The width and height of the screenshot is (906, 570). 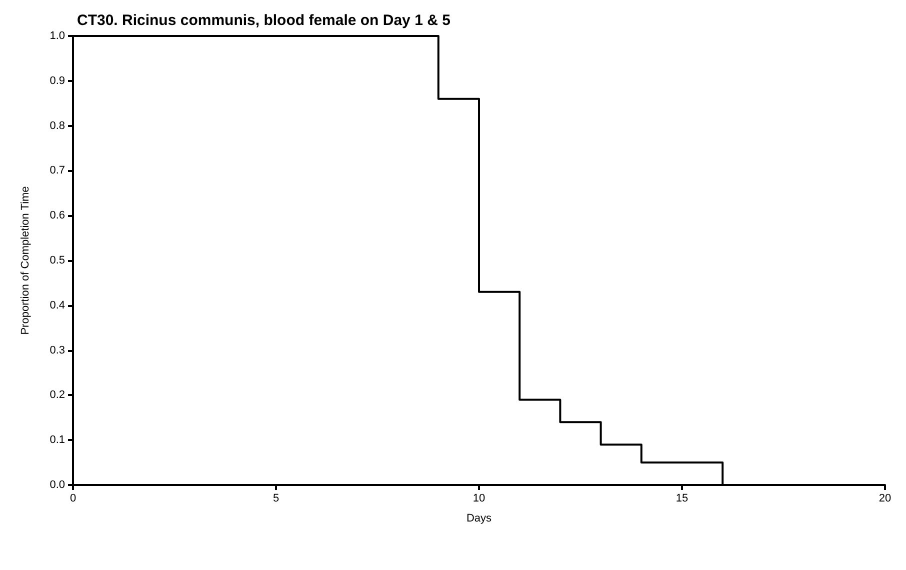 I want to click on y-tick-label: 0.2, so click(x=57, y=395).